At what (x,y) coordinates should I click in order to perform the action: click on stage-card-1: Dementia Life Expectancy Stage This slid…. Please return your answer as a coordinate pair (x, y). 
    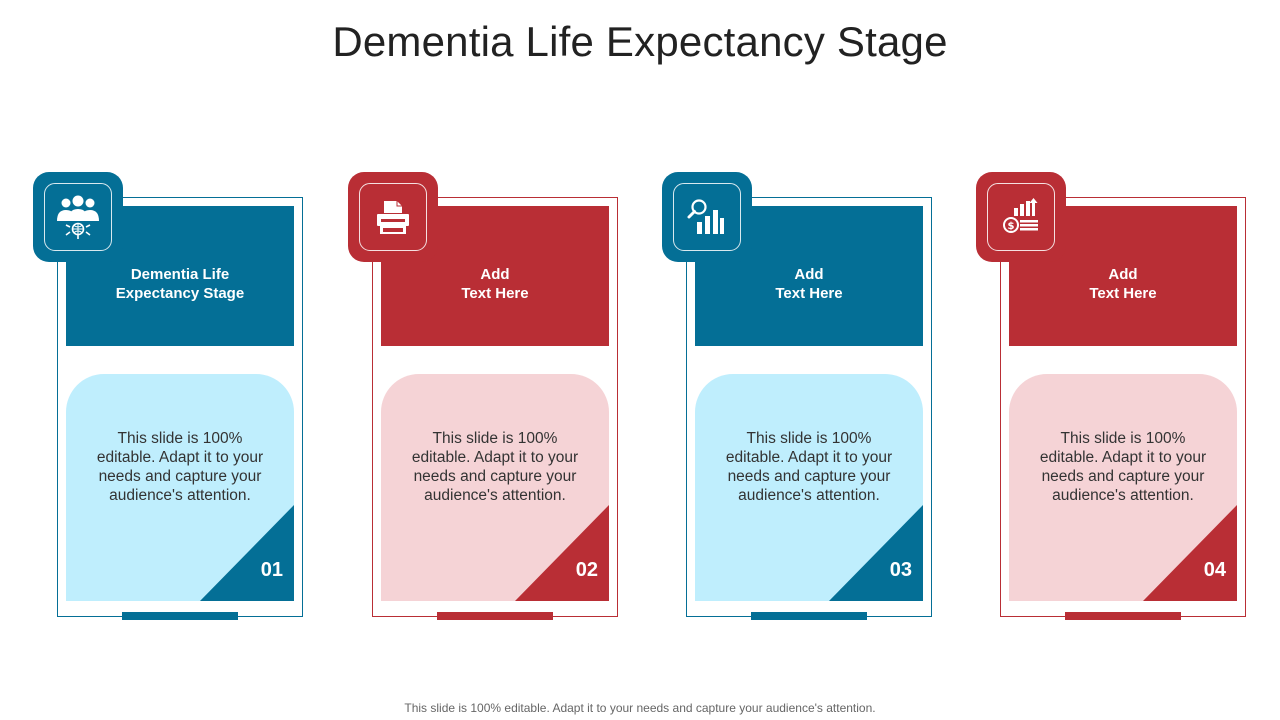
    Looking at the image, I should click on (169, 398).